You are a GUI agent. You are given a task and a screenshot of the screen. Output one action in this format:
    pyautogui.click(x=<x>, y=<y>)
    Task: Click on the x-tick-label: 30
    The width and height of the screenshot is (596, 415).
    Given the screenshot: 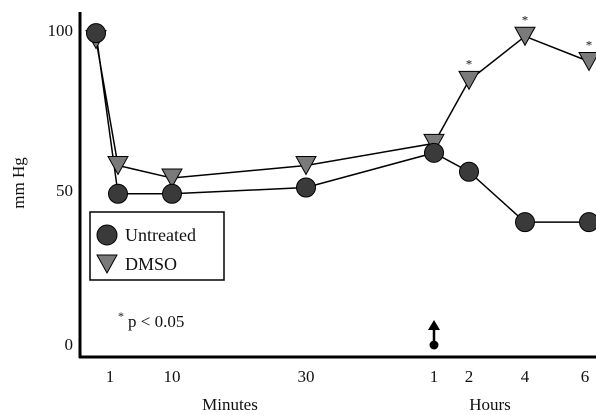 What is the action you would take?
    pyautogui.click(x=306, y=376)
    